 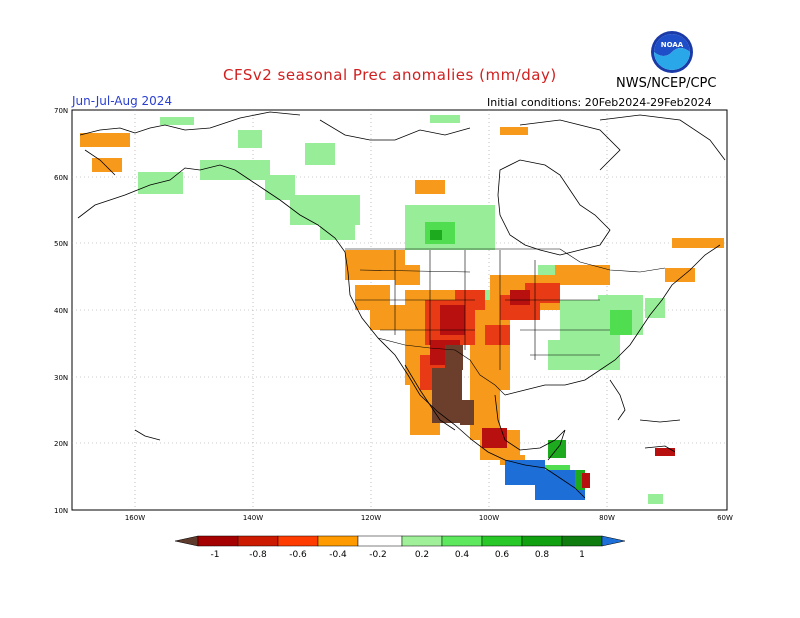 What do you see at coordinates (61, 444) in the screenshot?
I see `svg-text: 20N` at bounding box center [61, 444].